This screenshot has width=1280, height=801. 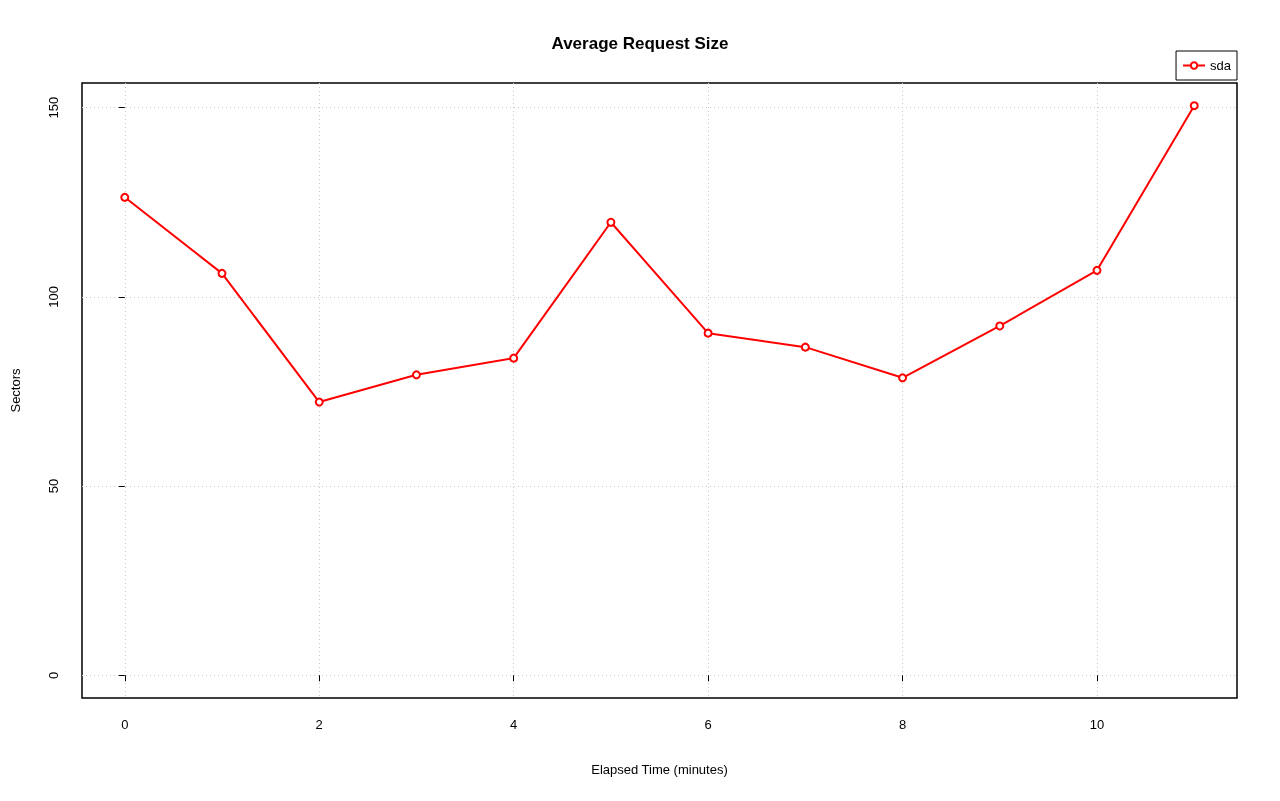 I want to click on x-tick-label: 10, so click(x=1097, y=724).